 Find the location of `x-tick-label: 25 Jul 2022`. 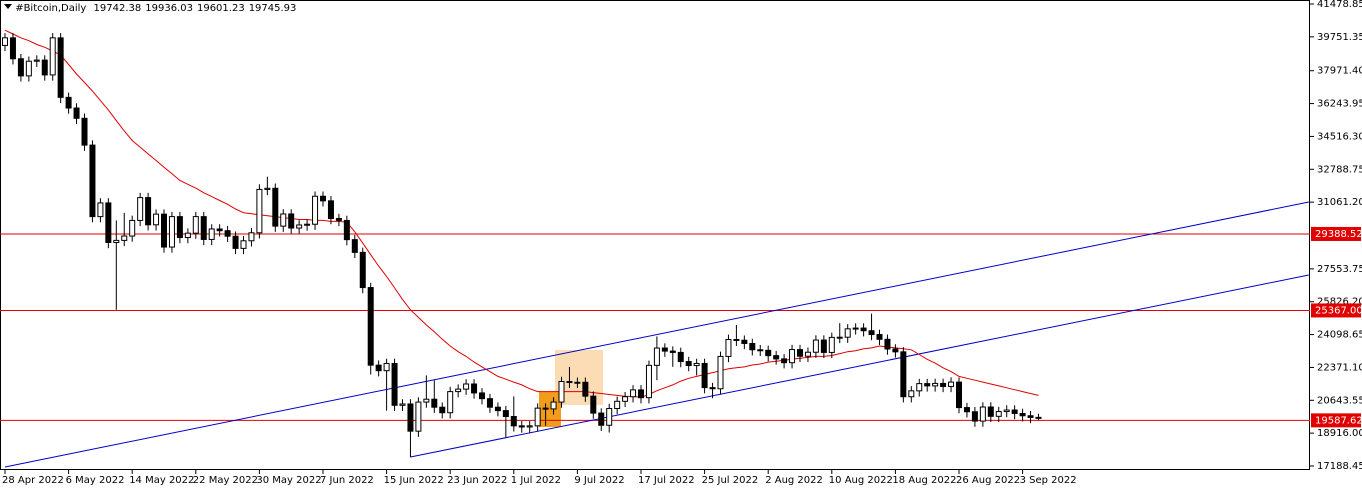

x-tick-label: 25 Jul 2022 is located at coordinates (730, 480).